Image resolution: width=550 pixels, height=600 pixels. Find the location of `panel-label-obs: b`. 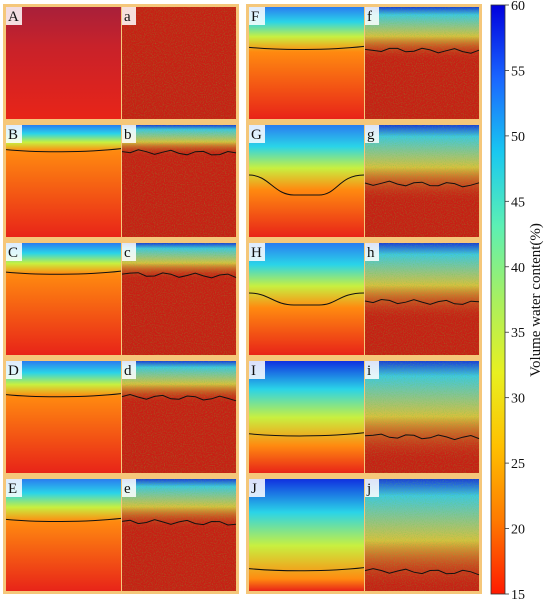

panel-label-obs: b is located at coordinates (128, 135).